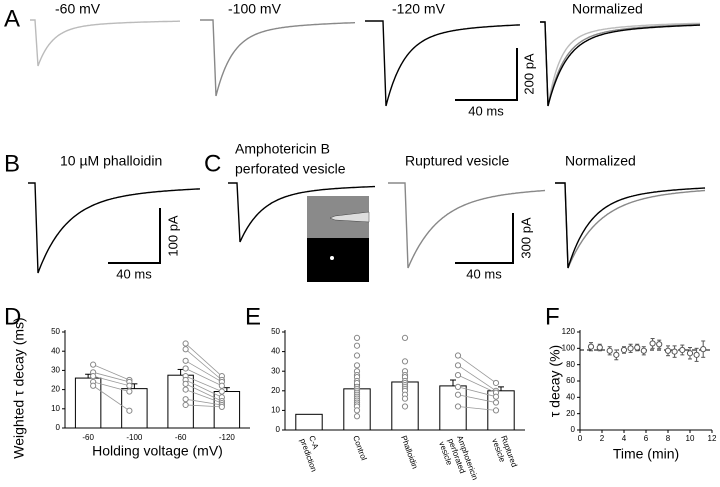 The image size is (720, 487). I want to click on x-tick-label: 0, so click(580, 438).